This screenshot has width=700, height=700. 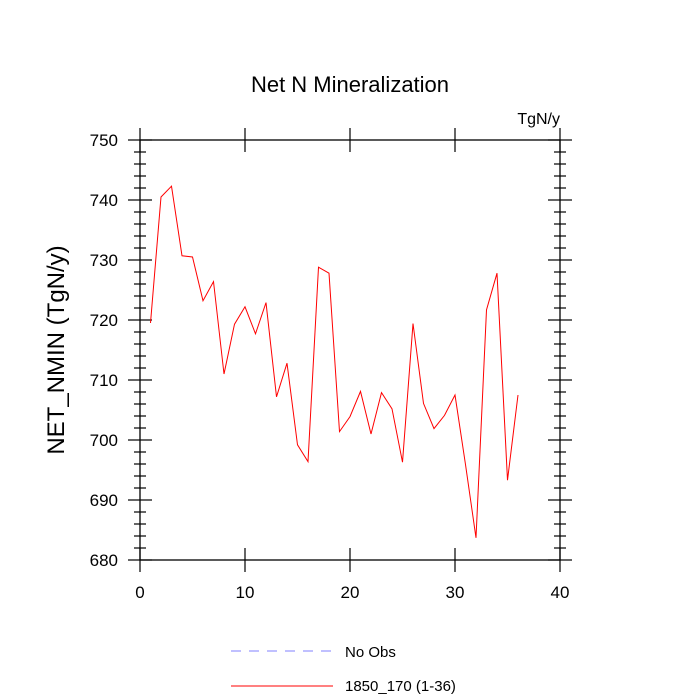 I want to click on y-axis-label: NET_NMIN (TgN/y), so click(x=56, y=349).